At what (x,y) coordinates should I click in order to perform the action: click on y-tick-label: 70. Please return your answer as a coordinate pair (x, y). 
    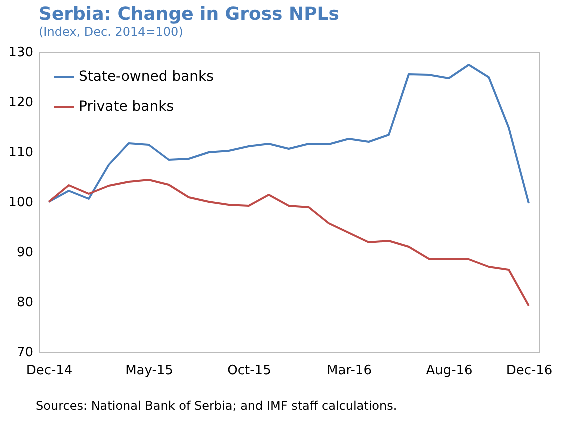
    Looking at the image, I should click on (25, 353).